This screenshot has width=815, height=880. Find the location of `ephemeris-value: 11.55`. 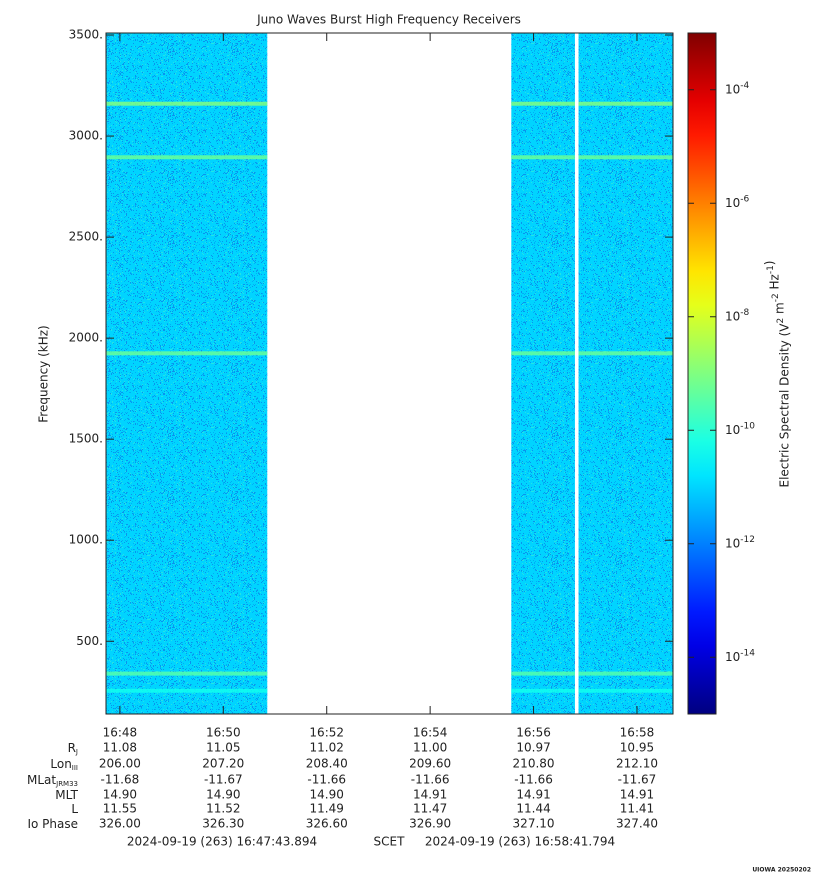

ephemeris-value: 11.55 is located at coordinates (120, 809).